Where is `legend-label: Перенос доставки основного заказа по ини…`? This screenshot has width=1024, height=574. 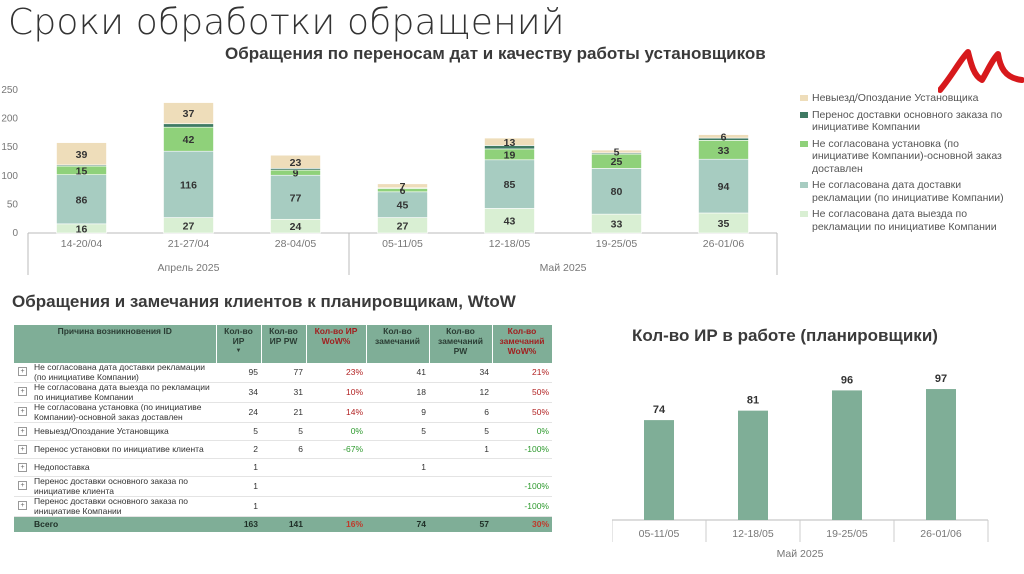 legend-label: Перенос доставки основного заказа по ини… is located at coordinates (907, 121).